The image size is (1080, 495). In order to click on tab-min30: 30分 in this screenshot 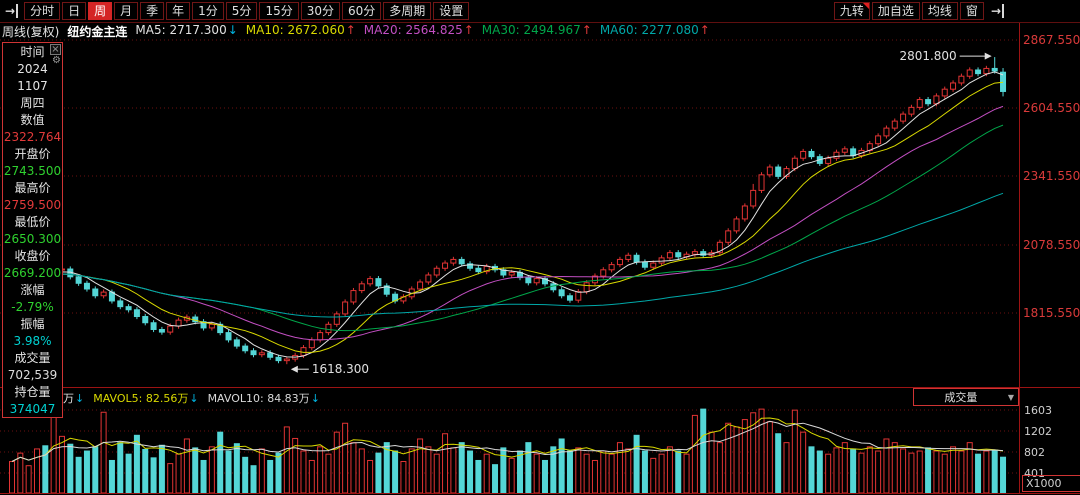, I will do `click(320, 11)`.